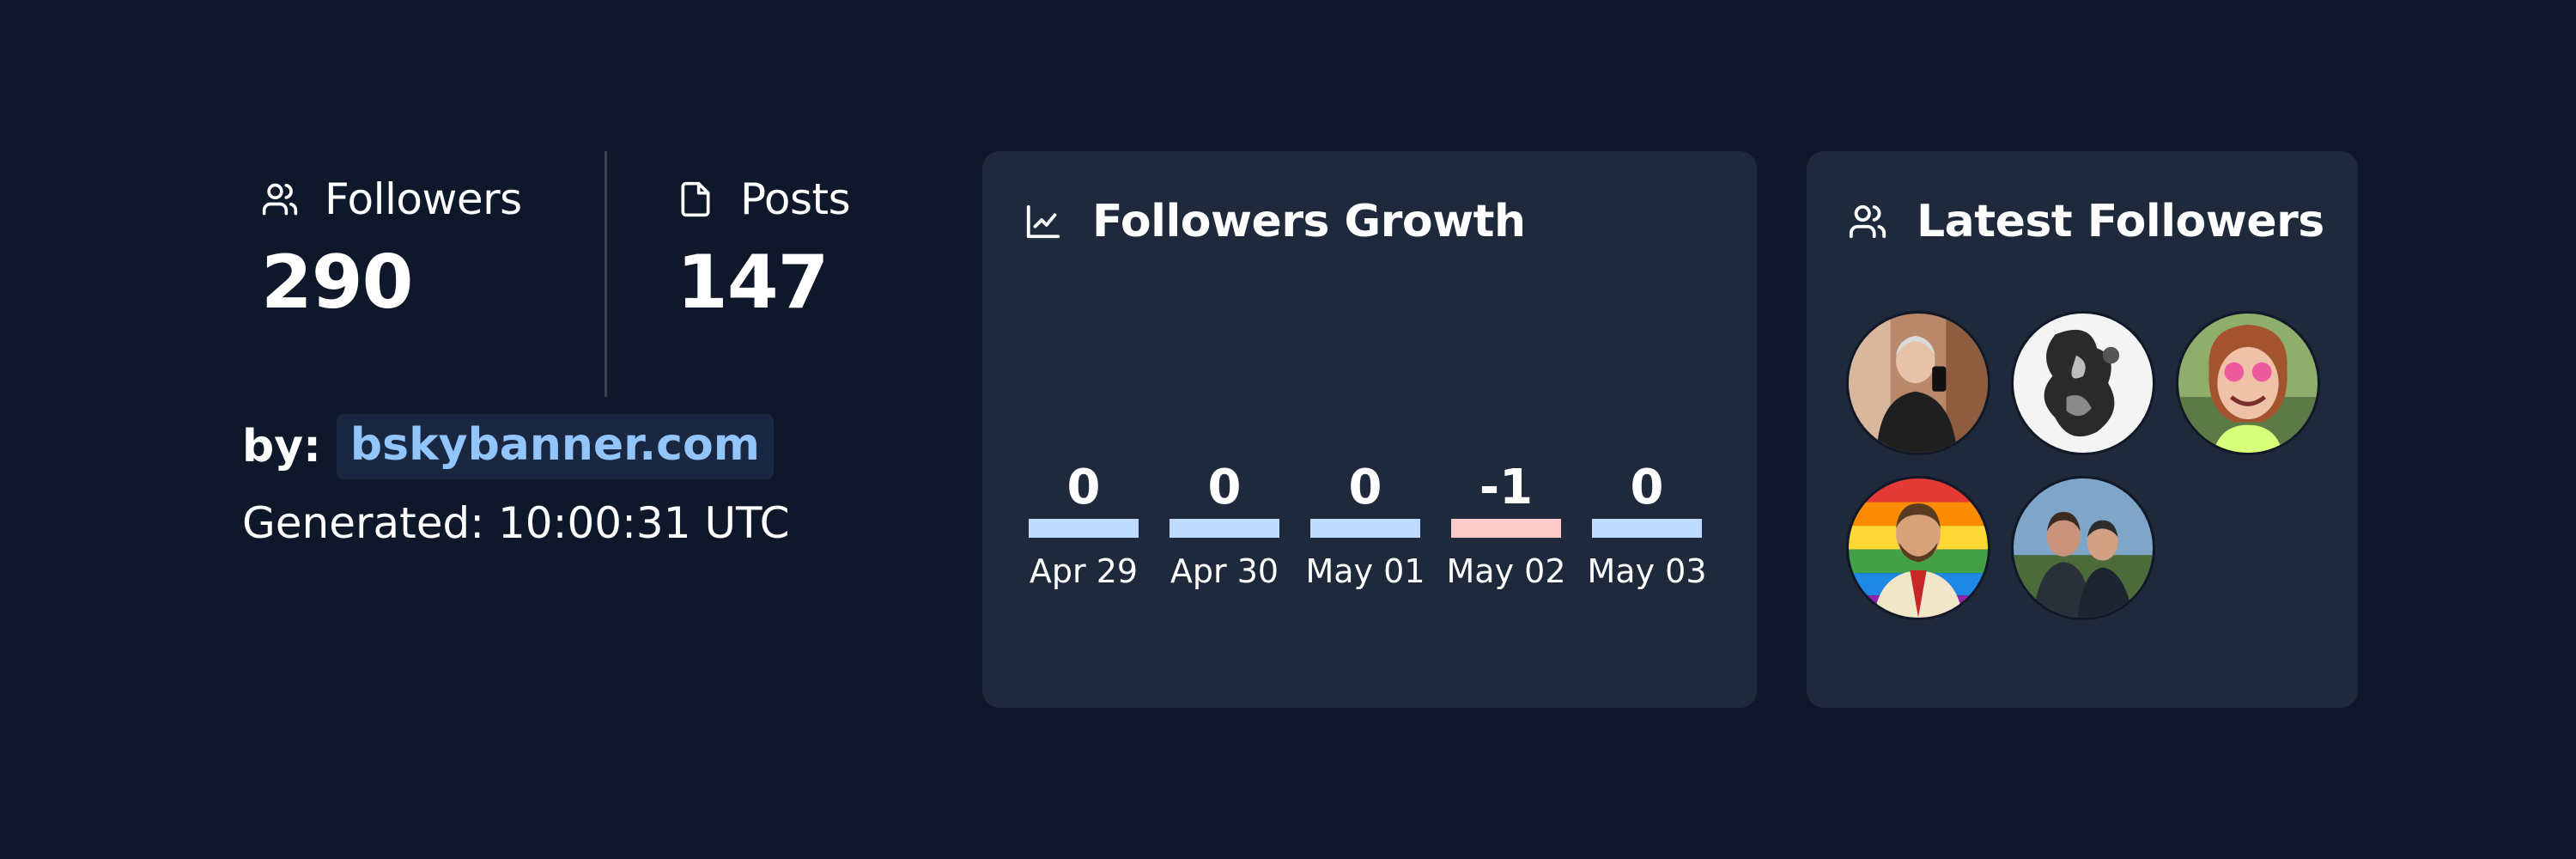 This screenshot has width=2576, height=859. I want to click on latest-followers-card: Latest Followers, so click(2082, 430).